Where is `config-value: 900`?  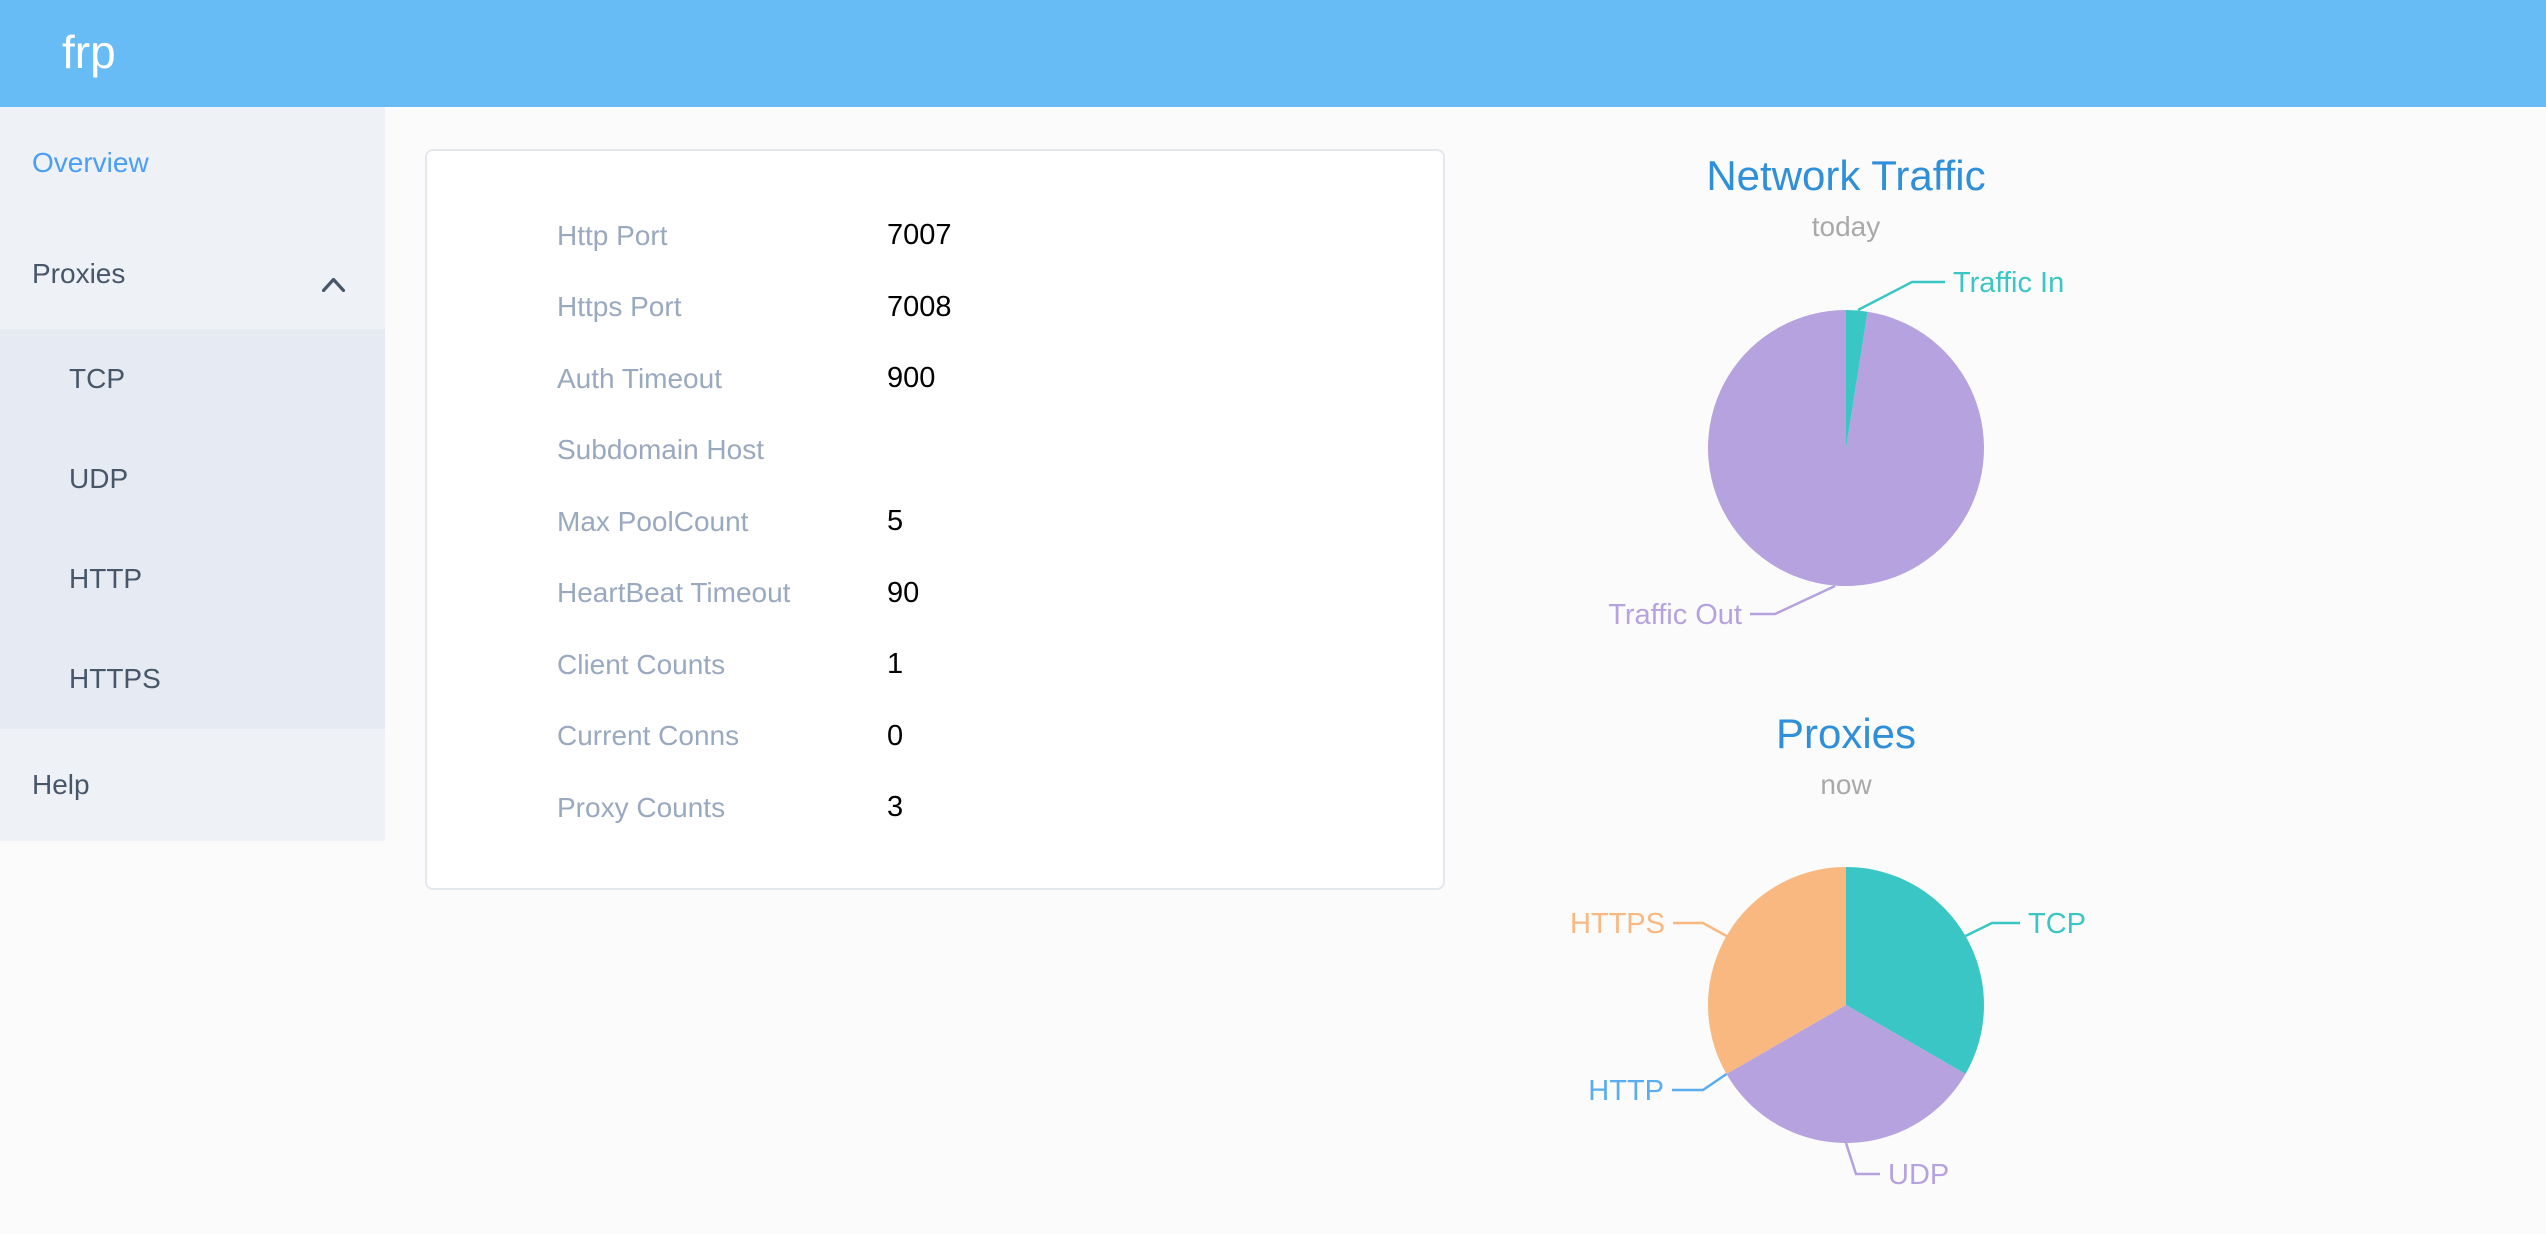
config-value: 900 is located at coordinates (911, 378).